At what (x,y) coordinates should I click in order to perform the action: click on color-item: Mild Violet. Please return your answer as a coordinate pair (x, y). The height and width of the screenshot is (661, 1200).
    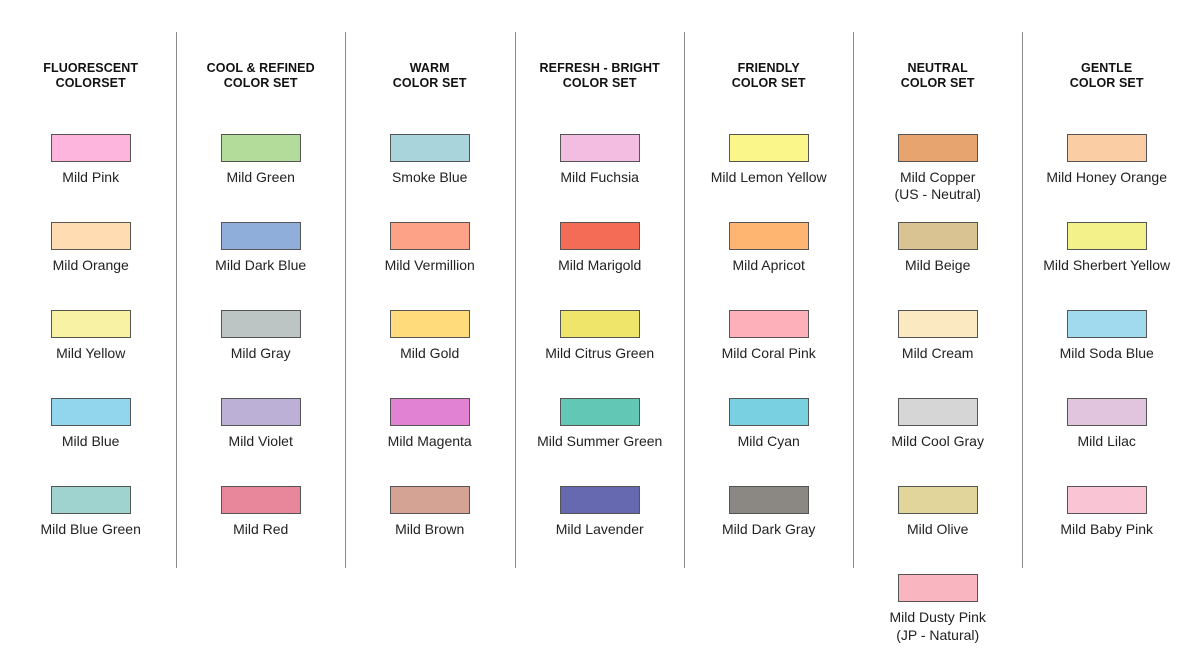
    Looking at the image, I should click on (260, 438).